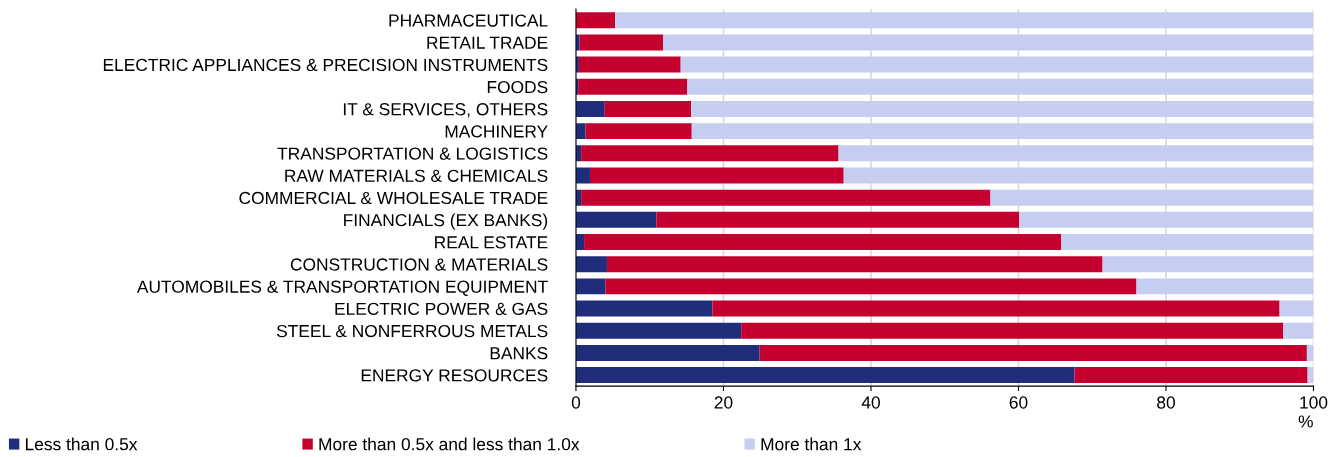 The height and width of the screenshot is (457, 1341). Describe the element at coordinates (446, 221) in the screenshot. I see `y-tick-label: FINANCIALS (EX BANKS)` at that location.